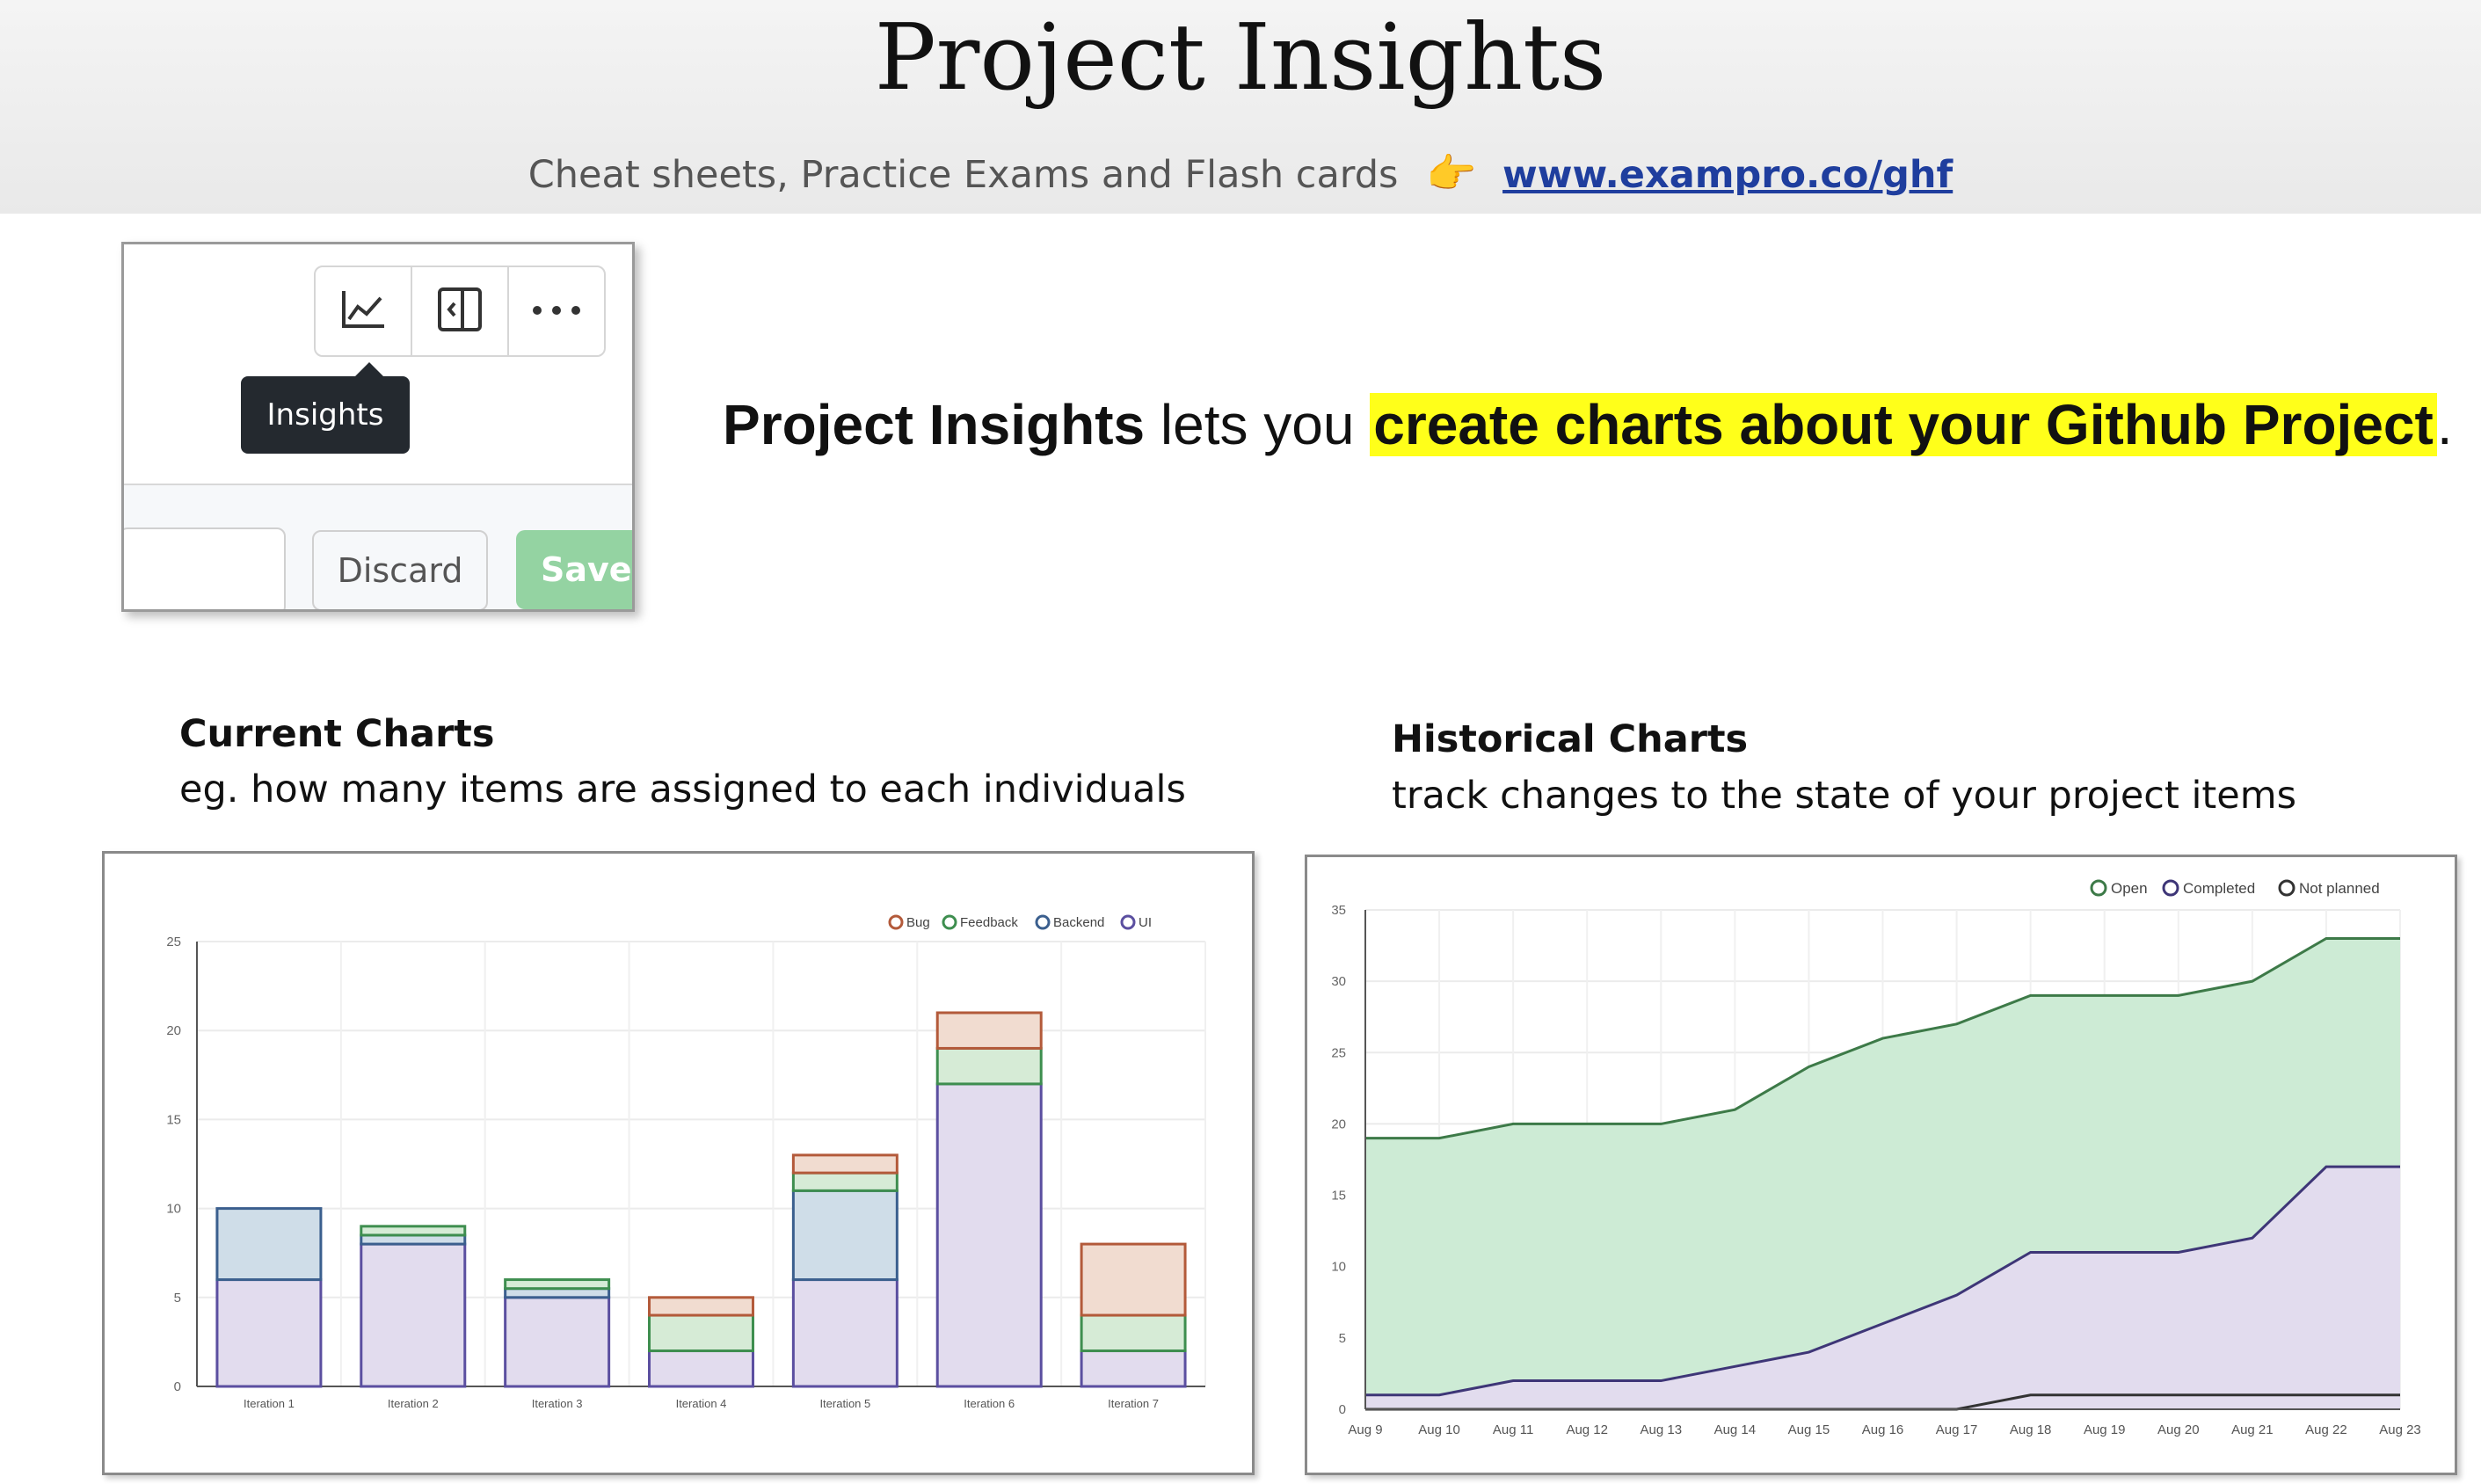 This screenshot has height=1484, width=2481. Describe the element at coordinates (2105, 1430) in the screenshot. I see `x-tick-label: Aug 19` at that location.